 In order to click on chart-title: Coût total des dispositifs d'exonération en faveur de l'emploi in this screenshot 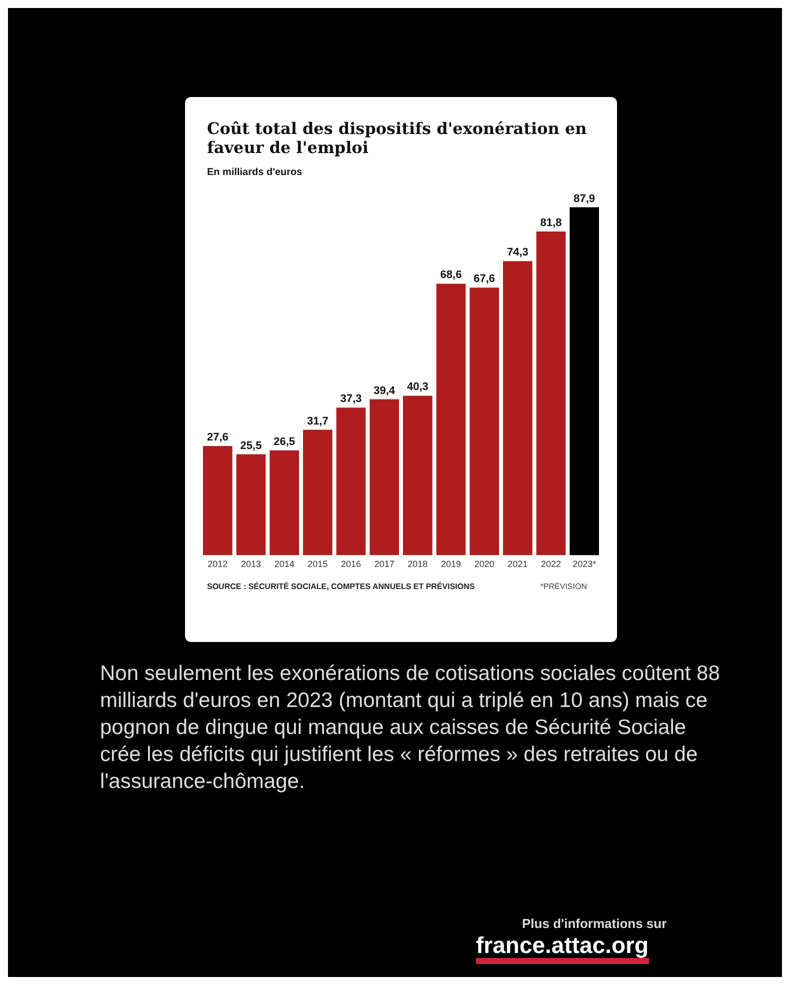, I will do `click(397, 138)`.